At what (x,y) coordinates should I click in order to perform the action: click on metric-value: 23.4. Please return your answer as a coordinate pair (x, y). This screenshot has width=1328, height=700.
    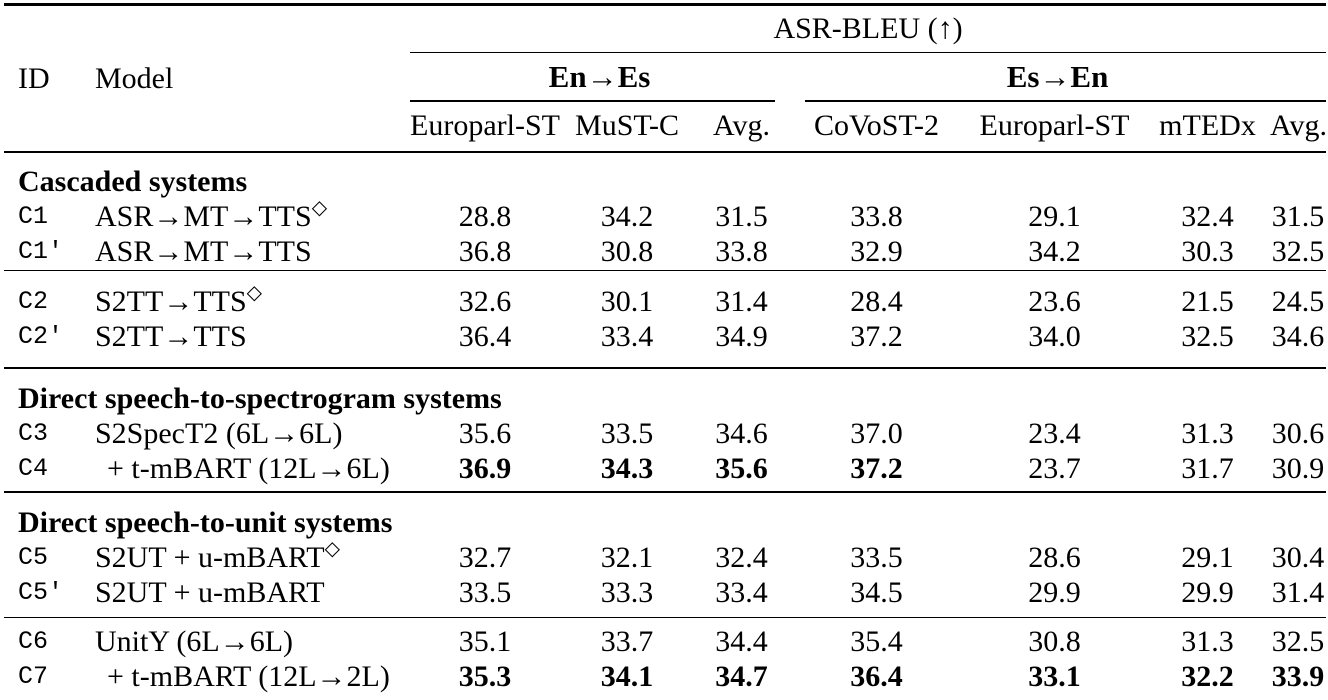
    Looking at the image, I should click on (1054, 434).